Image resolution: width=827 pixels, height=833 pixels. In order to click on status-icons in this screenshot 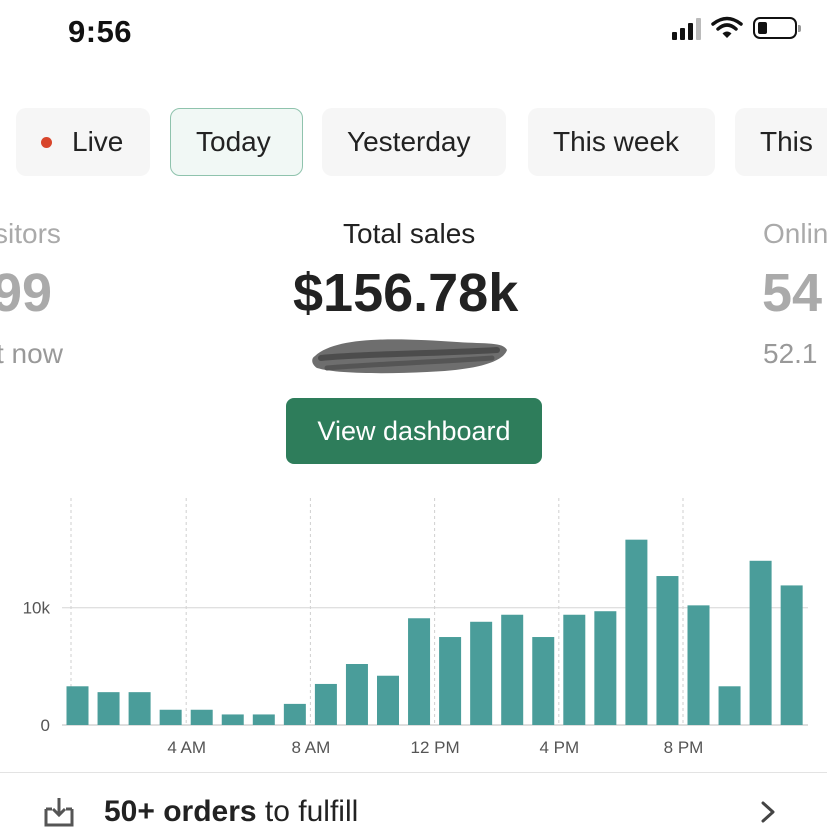, I will do `click(736, 28)`.